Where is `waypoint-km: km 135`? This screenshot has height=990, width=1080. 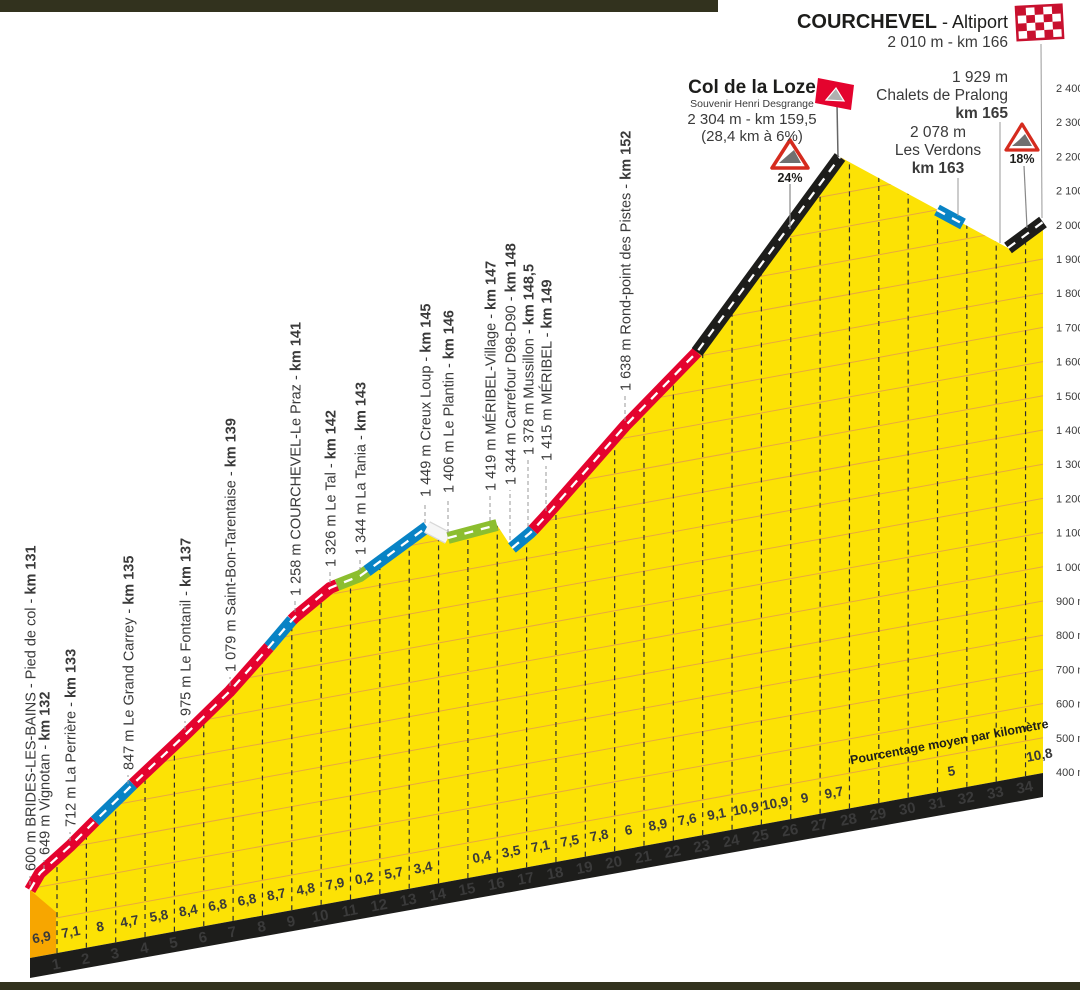 waypoint-km: km 135 is located at coordinates (130, 580).